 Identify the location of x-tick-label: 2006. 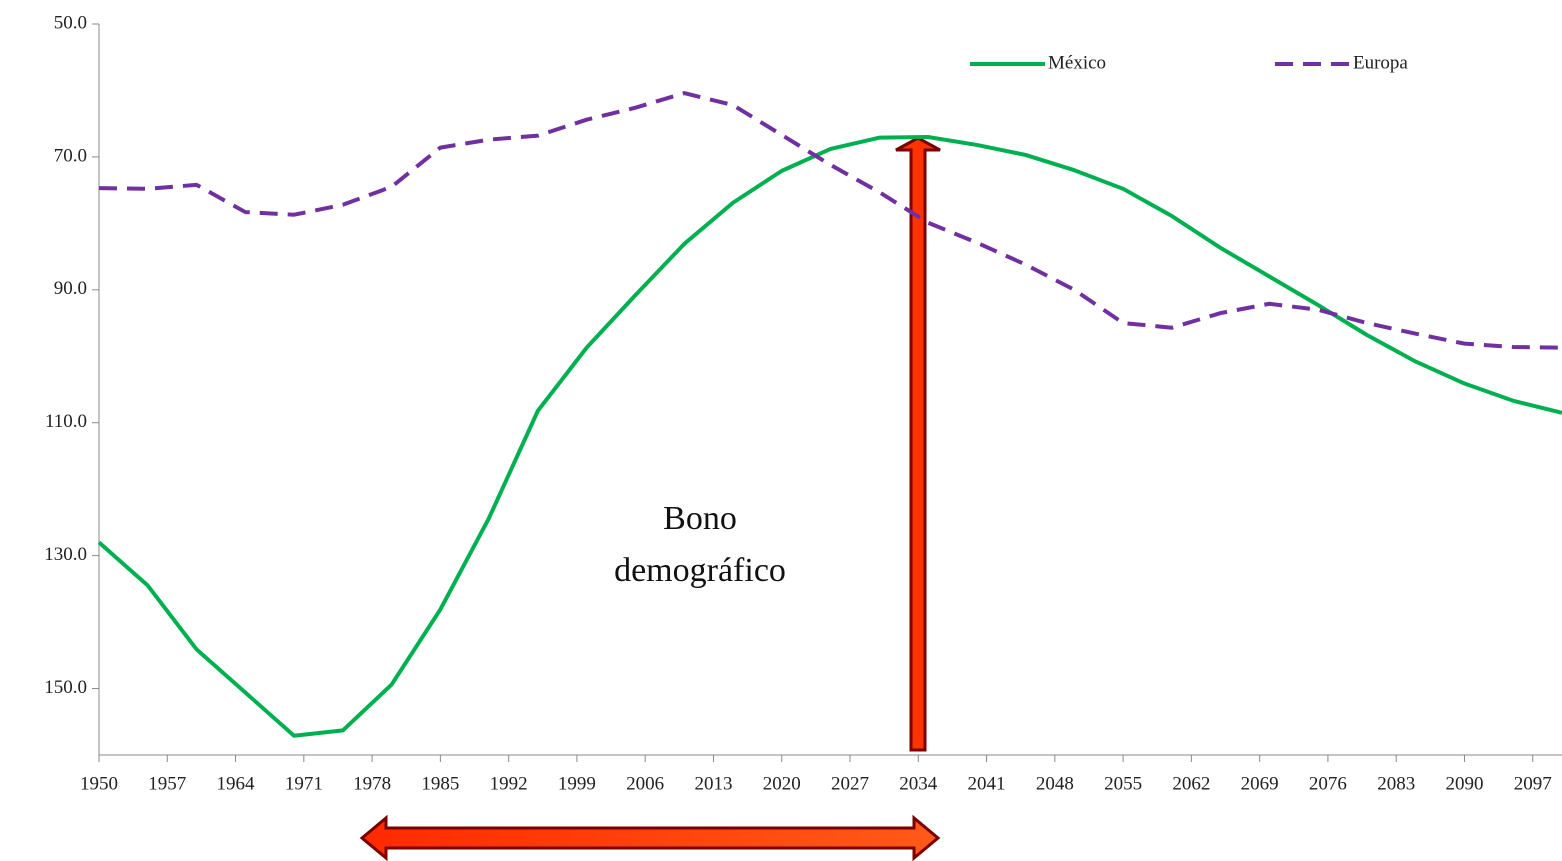
(645, 783).